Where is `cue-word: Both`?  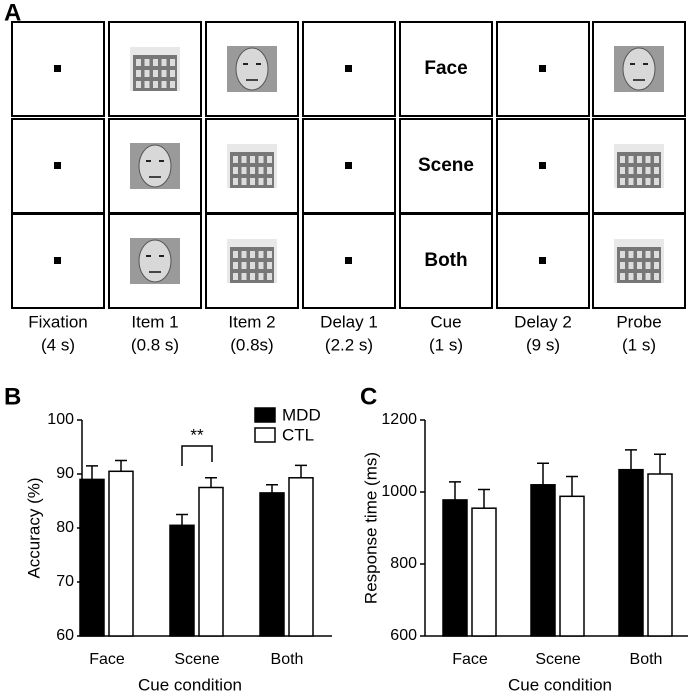 cue-word: Both is located at coordinates (445, 260).